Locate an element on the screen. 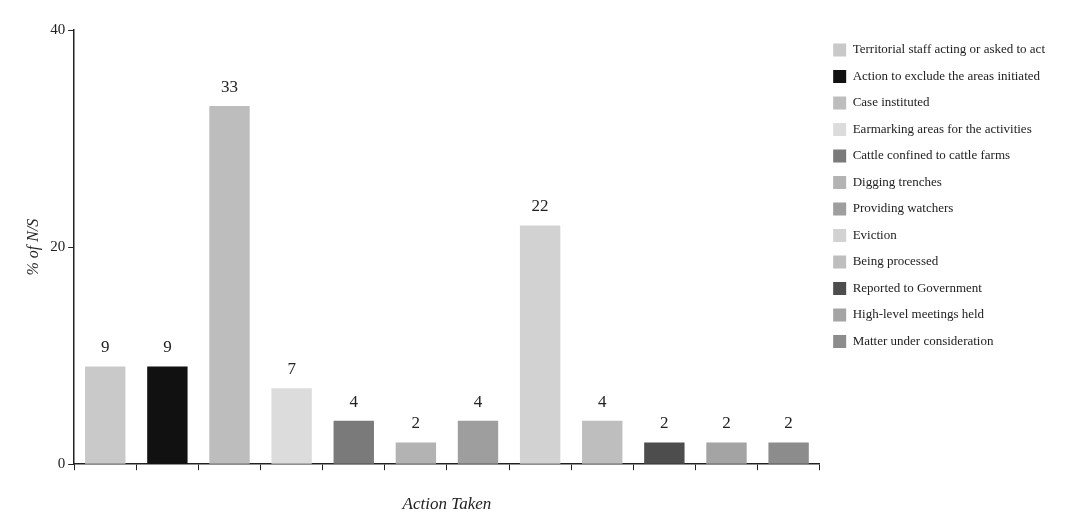  legend-label: Reported to Government is located at coordinates (917, 287).